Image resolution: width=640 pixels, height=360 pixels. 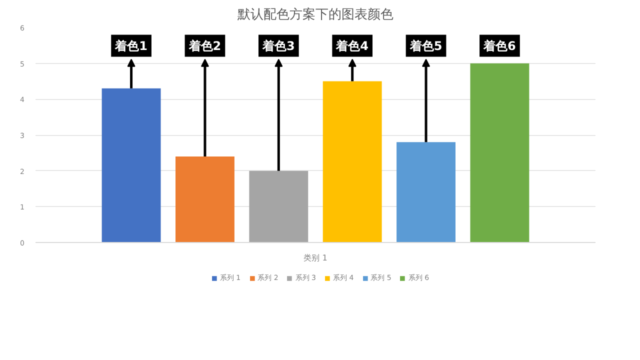 I want to click on annotation: 着色2, so click(x=205, y=45).